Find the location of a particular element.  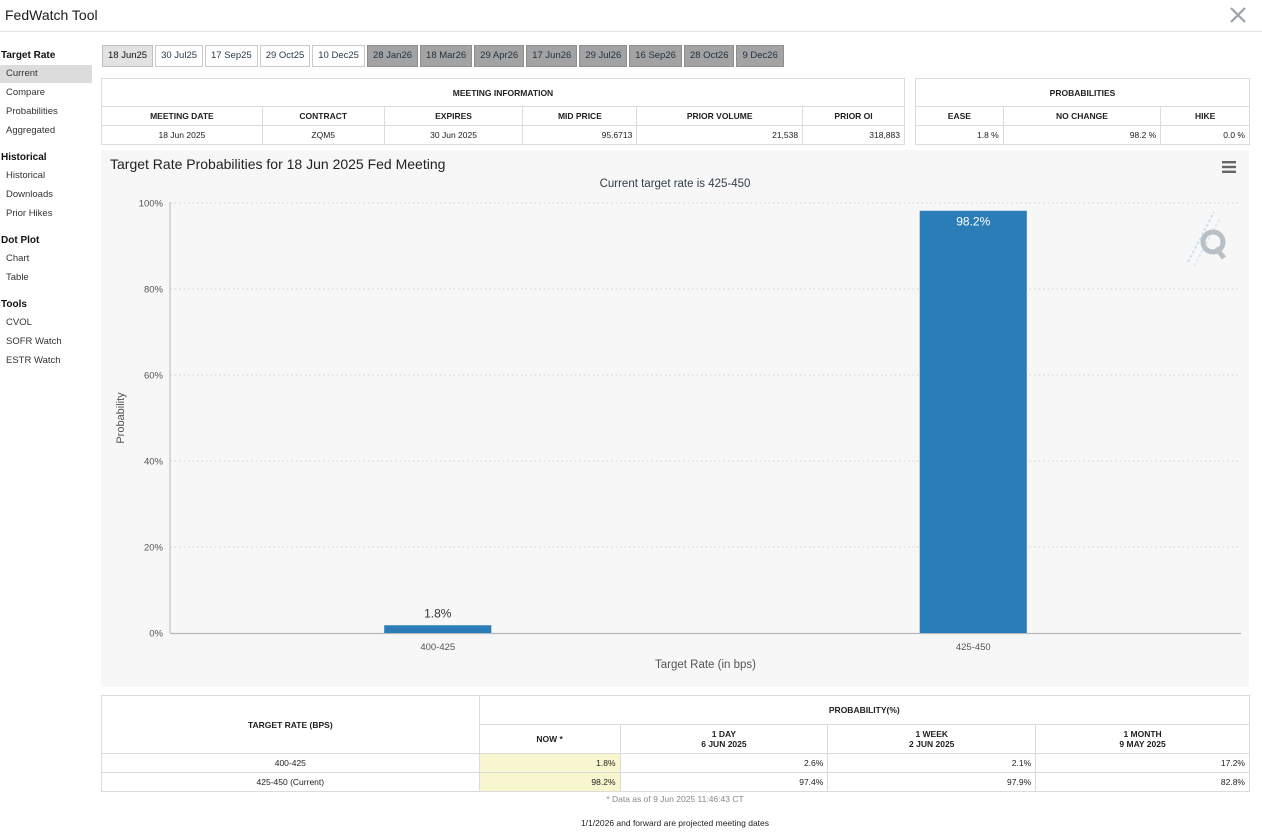

x-tick-label: 400-425 is located at coordinates (437, 647).